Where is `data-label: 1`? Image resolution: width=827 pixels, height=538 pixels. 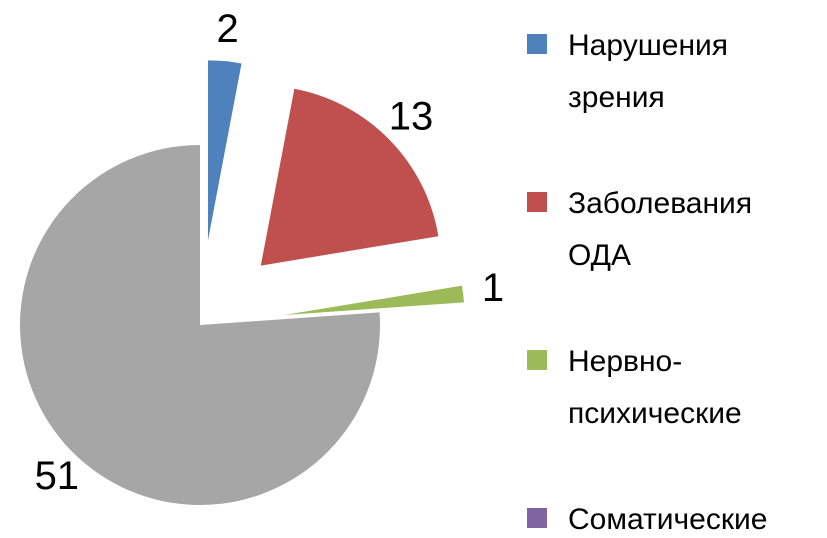
data-label: 1 is located at coordinates (493, 288).